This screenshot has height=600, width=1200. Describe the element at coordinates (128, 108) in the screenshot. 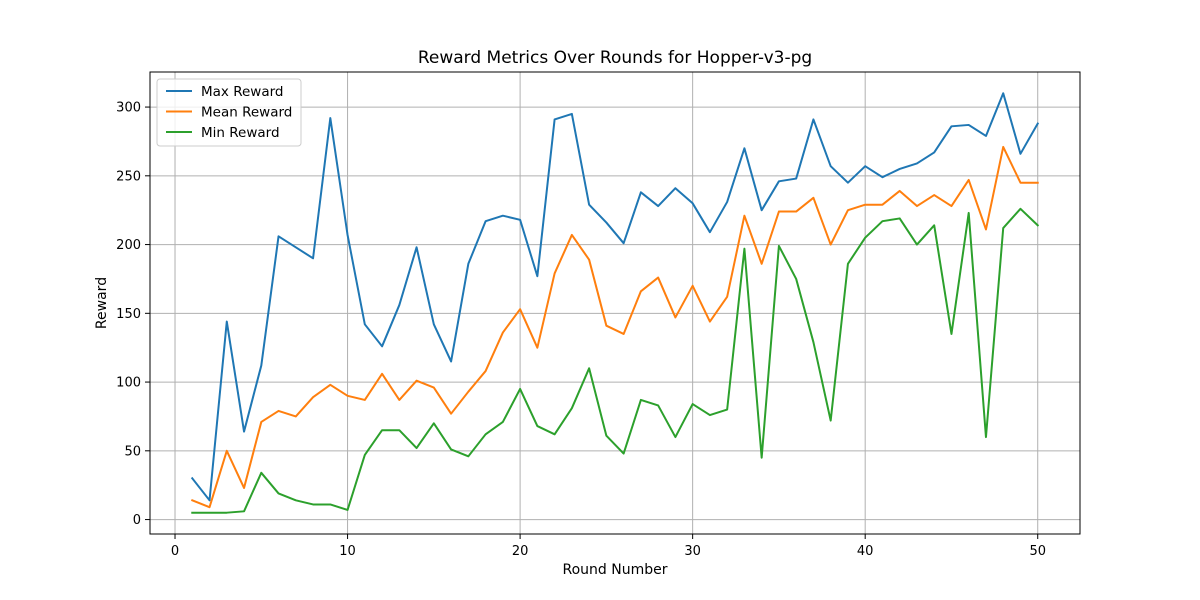

I see `y-tick-label: 300` at that location.